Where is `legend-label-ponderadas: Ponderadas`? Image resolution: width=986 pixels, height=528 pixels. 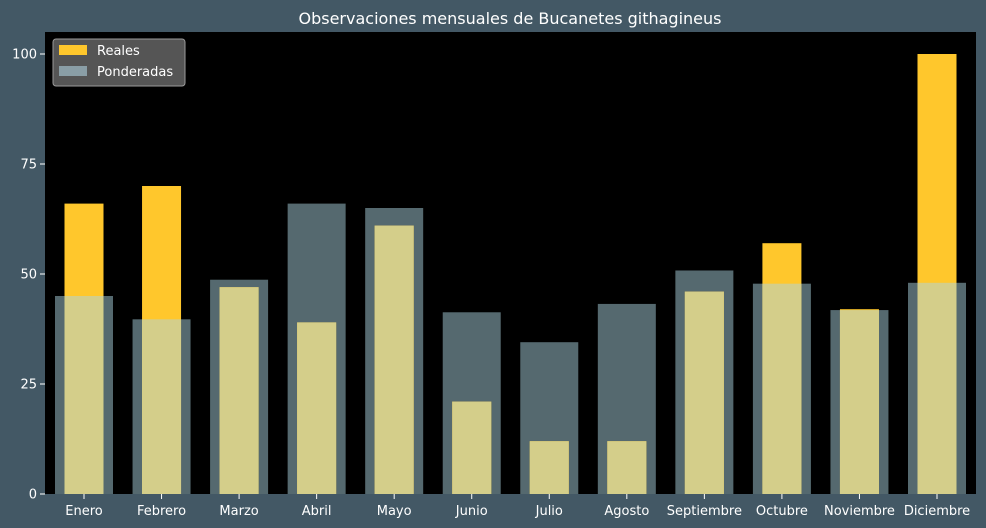
legend-label-ponderadas: Ponderadas is located at coordinates (135, 72).